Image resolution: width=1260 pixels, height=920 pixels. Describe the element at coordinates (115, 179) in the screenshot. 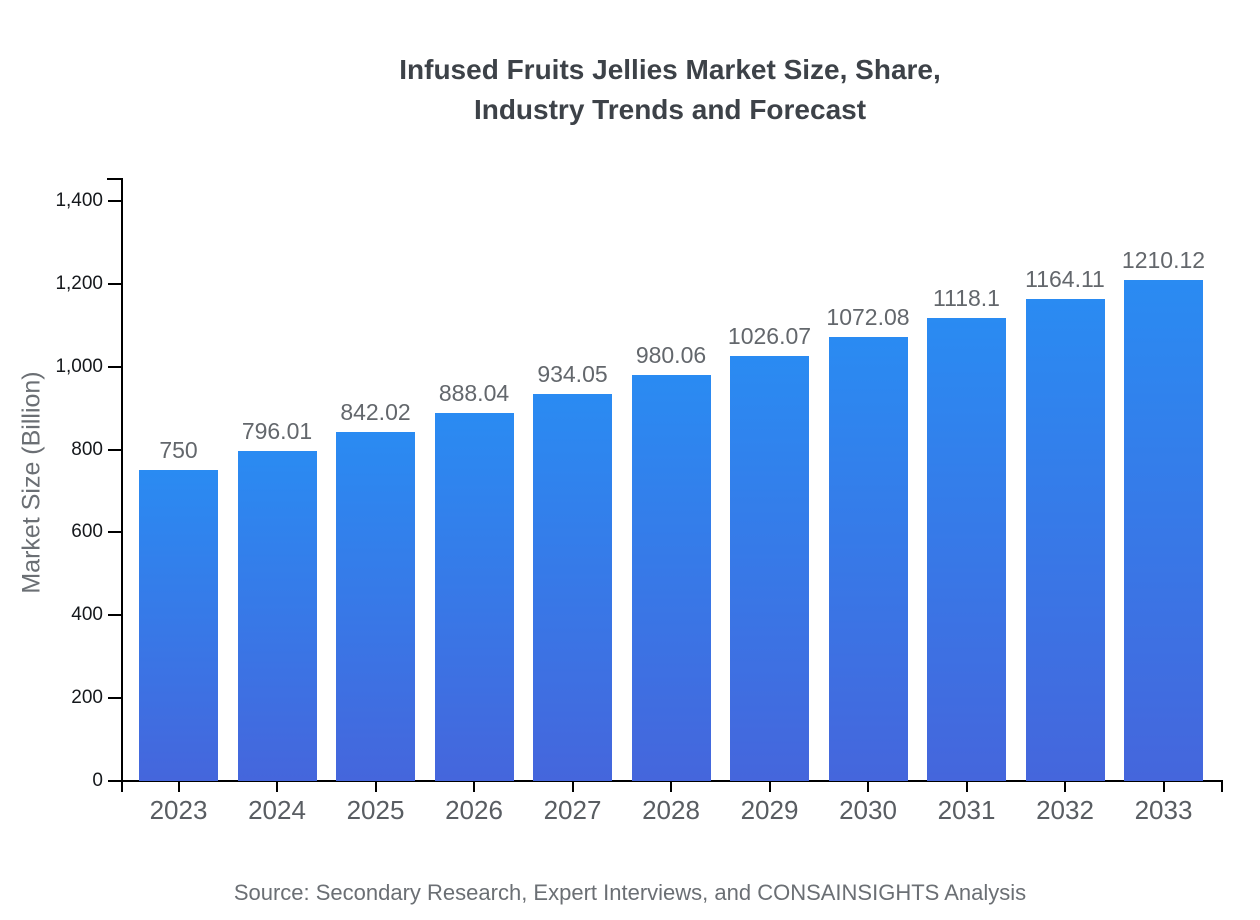

I see `y-axis-top-cap` at that location.